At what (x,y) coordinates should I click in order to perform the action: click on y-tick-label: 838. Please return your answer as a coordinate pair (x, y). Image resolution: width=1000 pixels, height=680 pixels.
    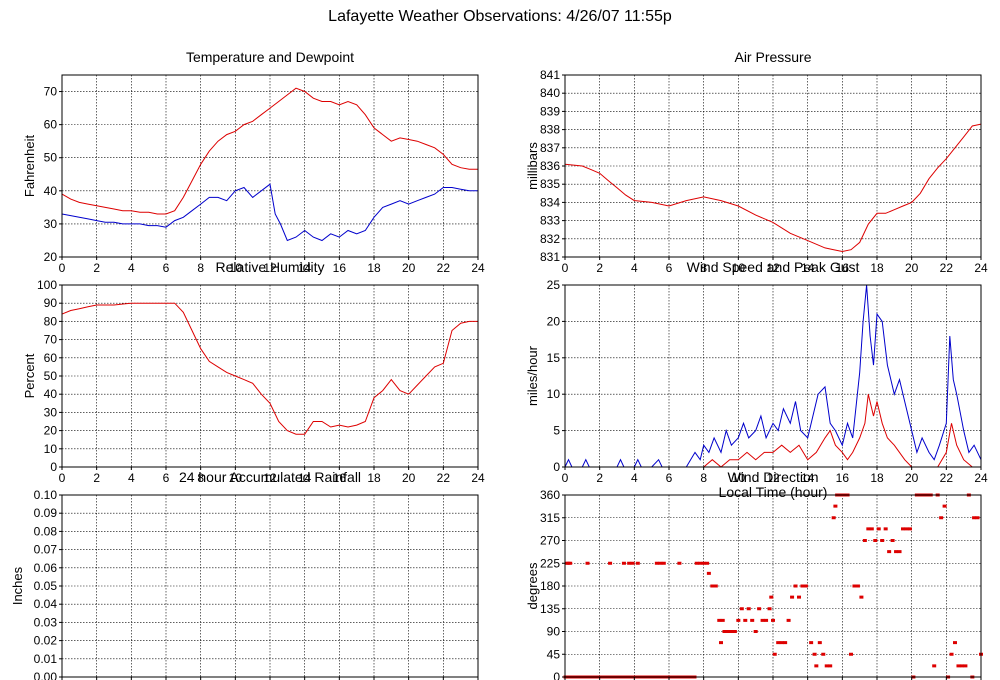
    Looking at the image, I should click on (550, 130).